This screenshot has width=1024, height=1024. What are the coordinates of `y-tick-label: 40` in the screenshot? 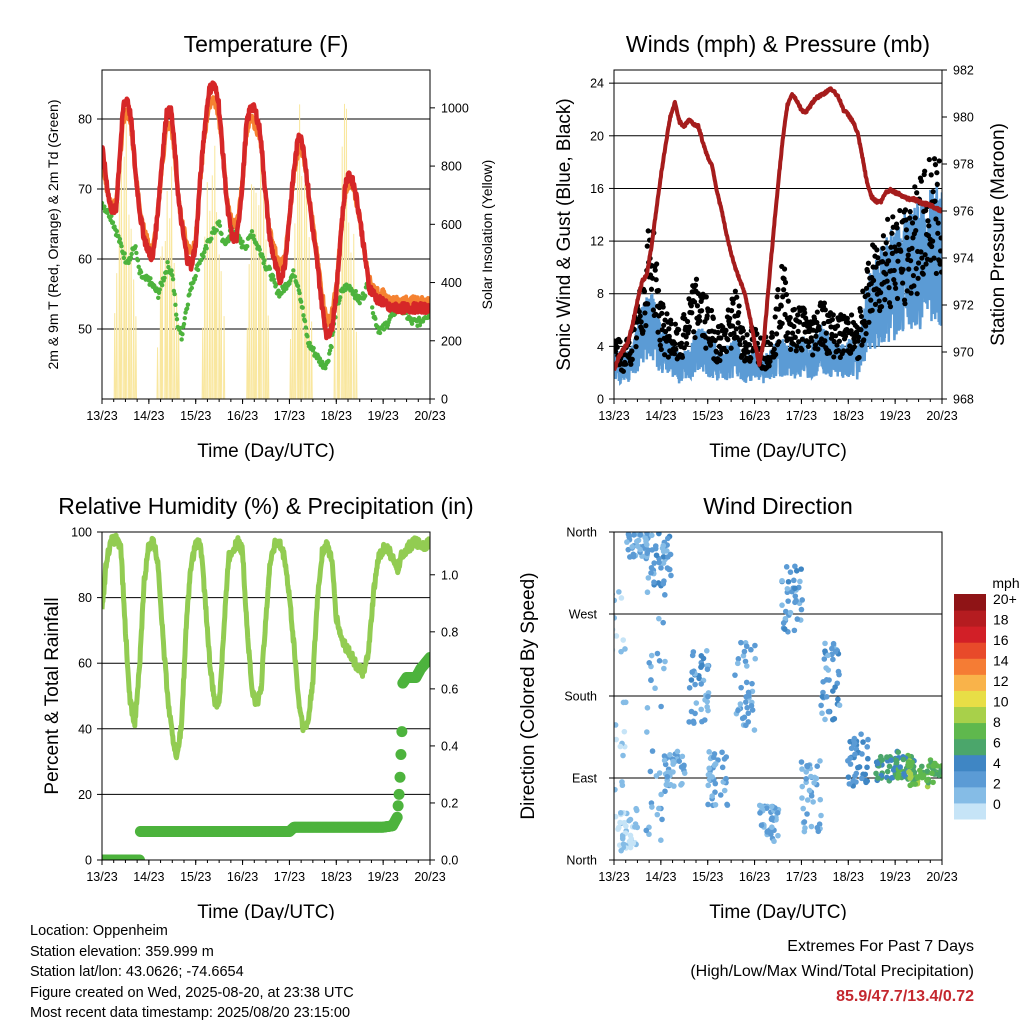 It's located at (85, 729).